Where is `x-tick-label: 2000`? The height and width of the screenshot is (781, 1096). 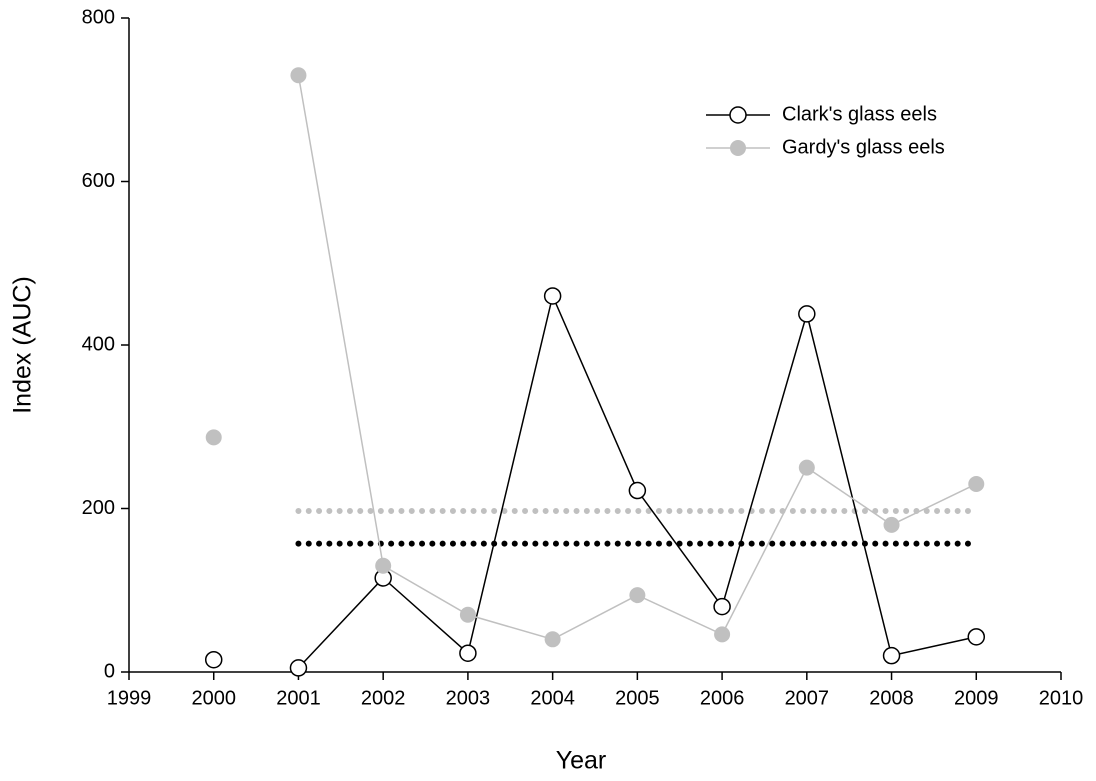
x-tick-label: 2000 is located at coordinates (213, 698).